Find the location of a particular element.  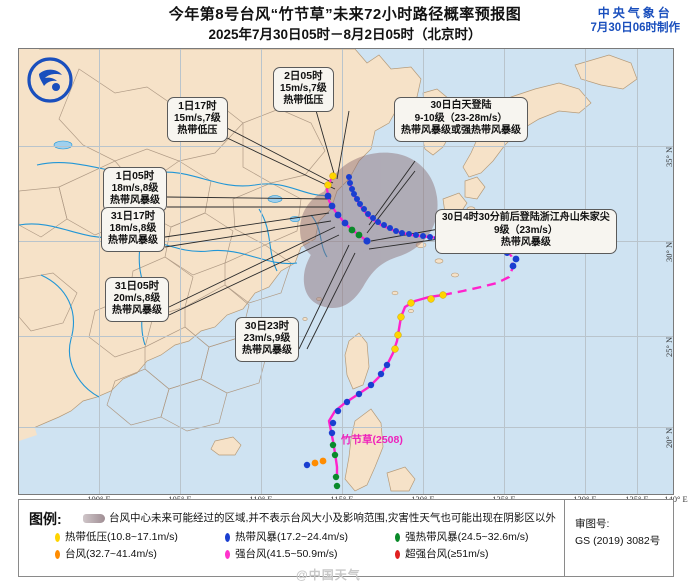

annotation-31d17: 31日17时 18m/s,8级 热带风暴级 is located at coordinates (133, 229).